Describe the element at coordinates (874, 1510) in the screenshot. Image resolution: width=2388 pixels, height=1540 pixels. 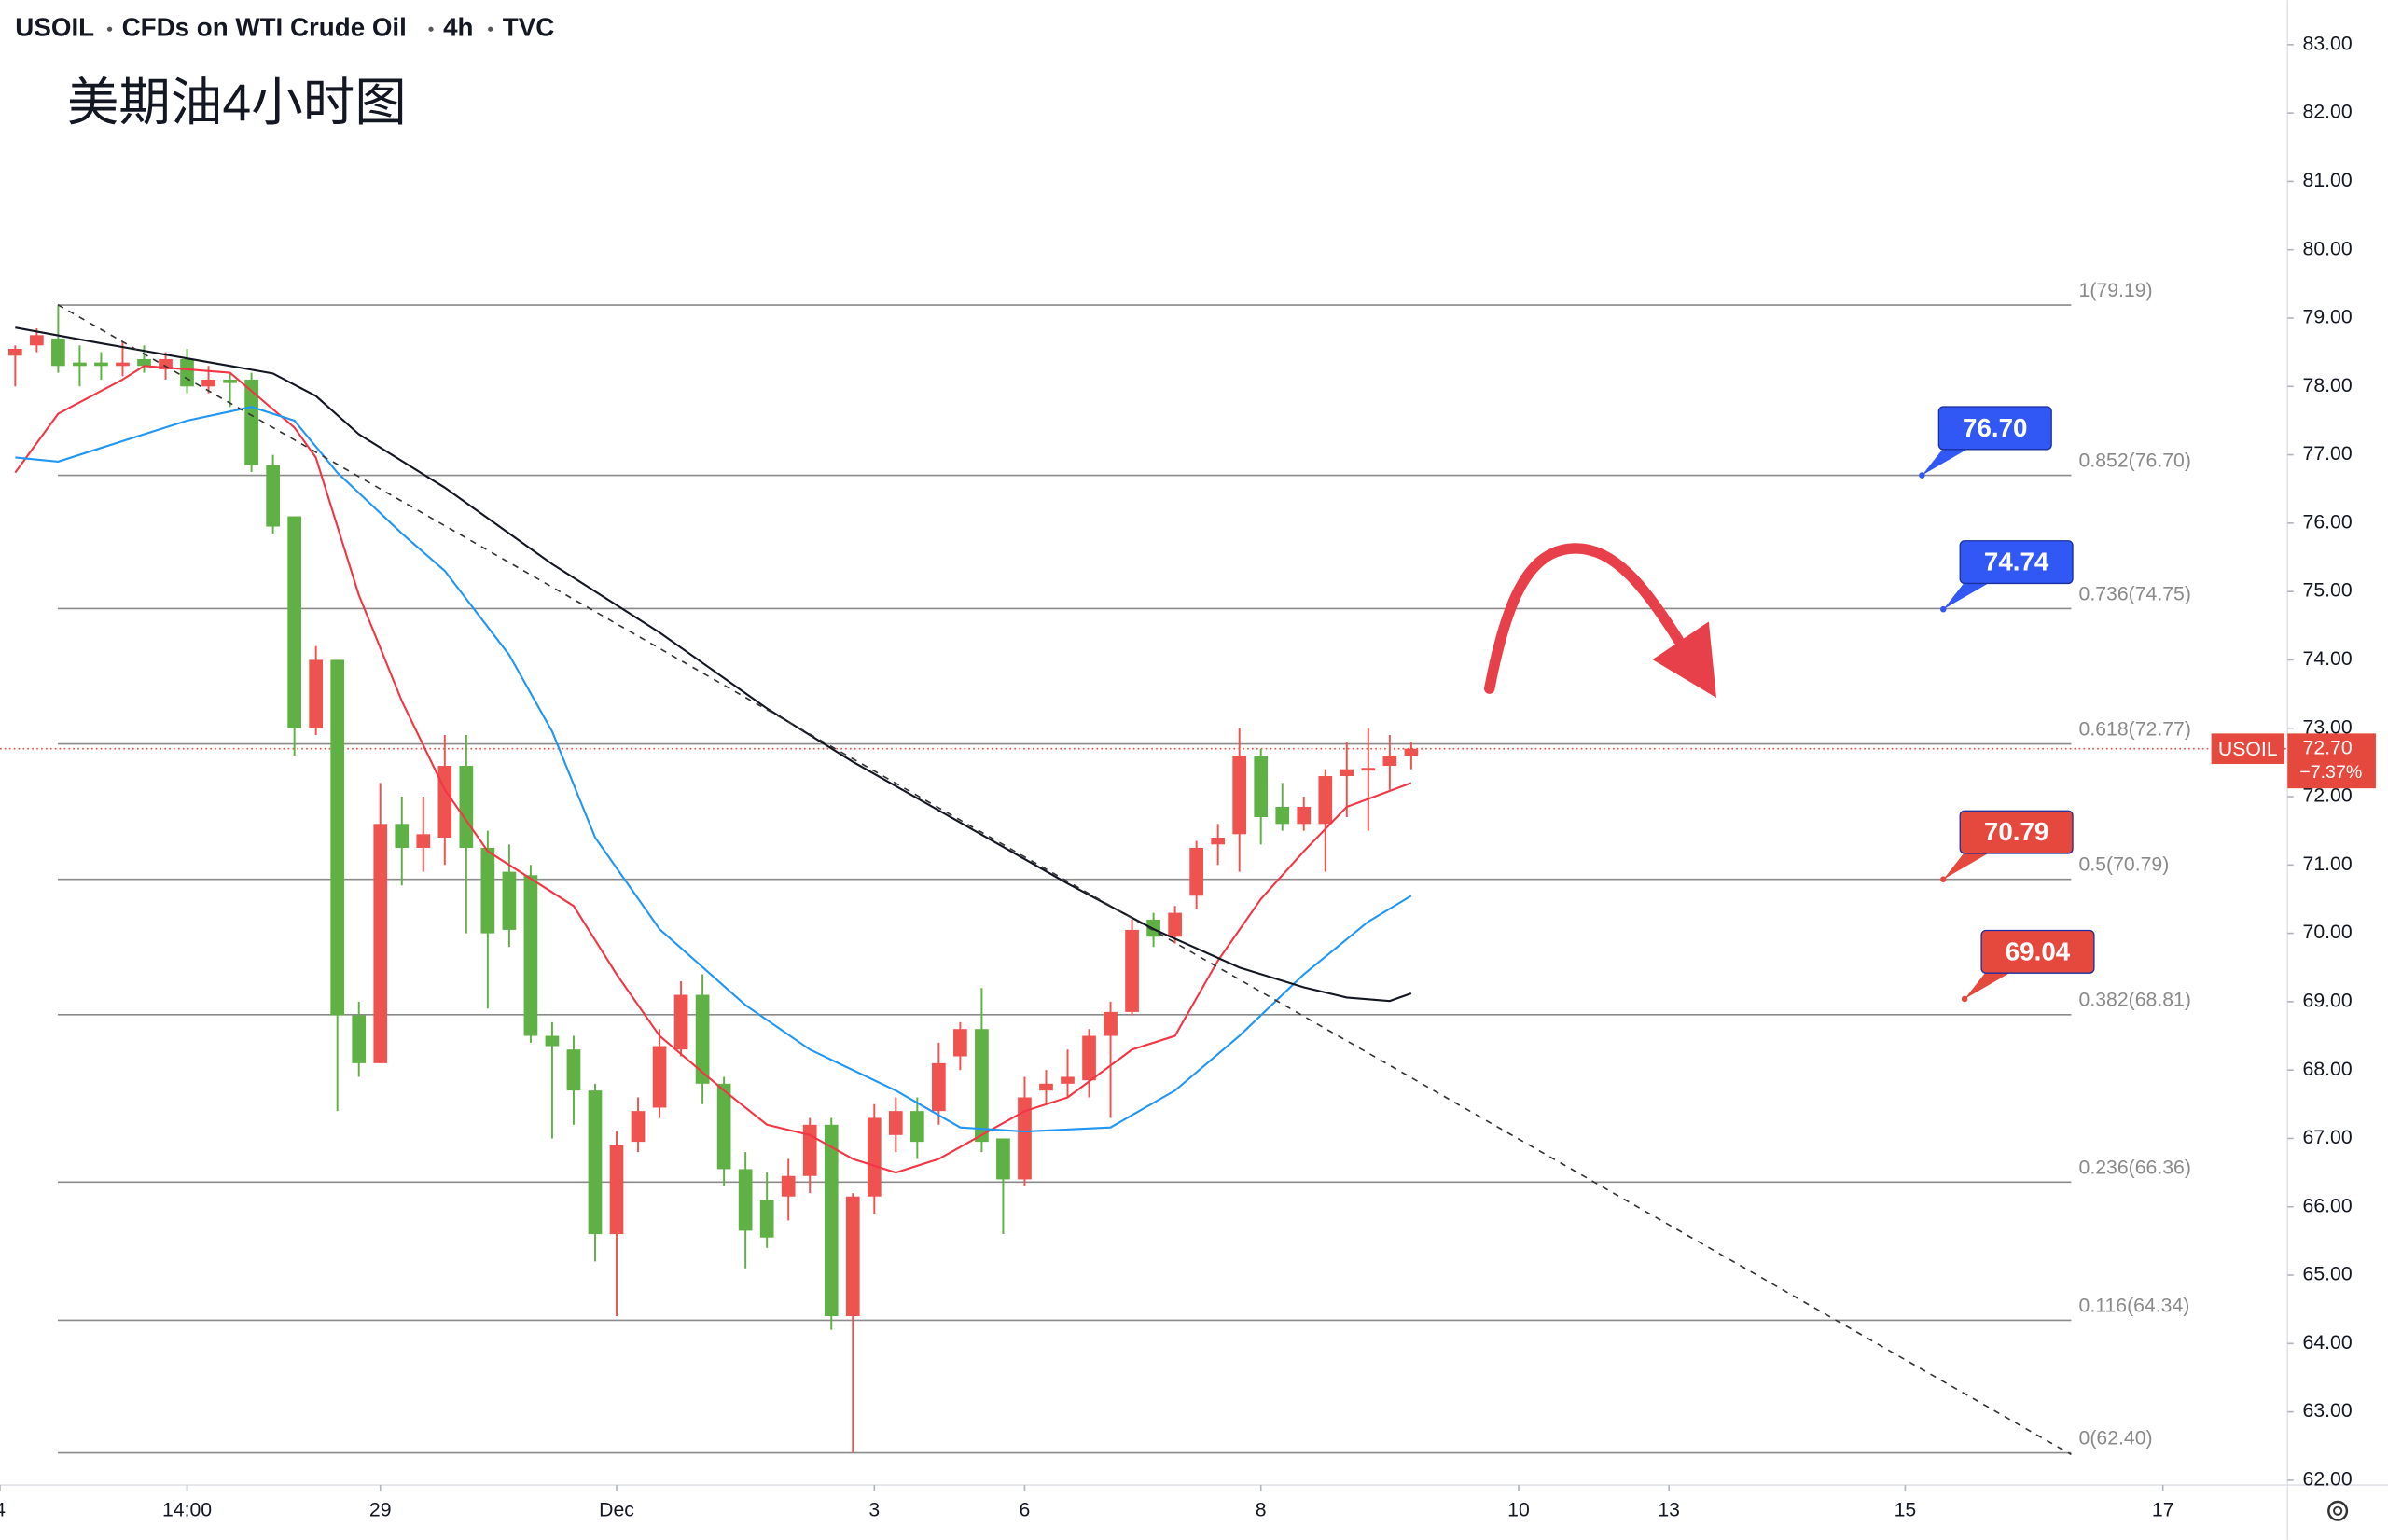
I see `x-tick-label: 3` at that location.